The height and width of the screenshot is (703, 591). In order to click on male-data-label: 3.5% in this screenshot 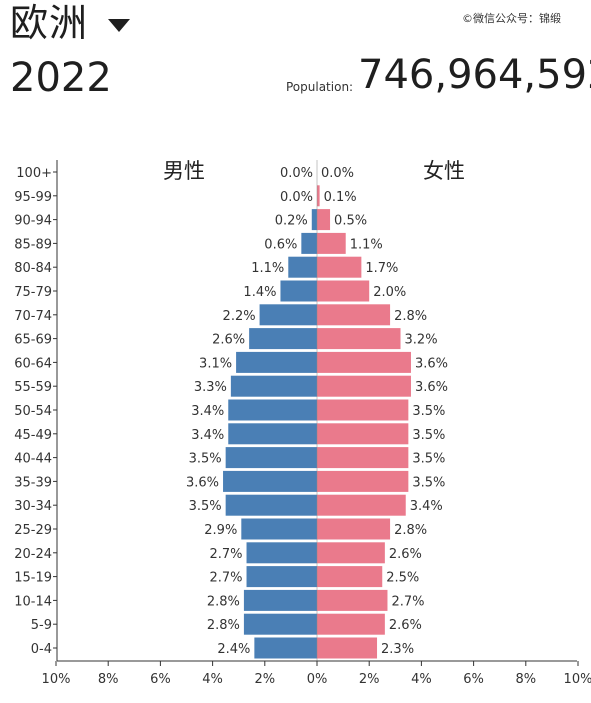, I will do `click(205, 459)`.